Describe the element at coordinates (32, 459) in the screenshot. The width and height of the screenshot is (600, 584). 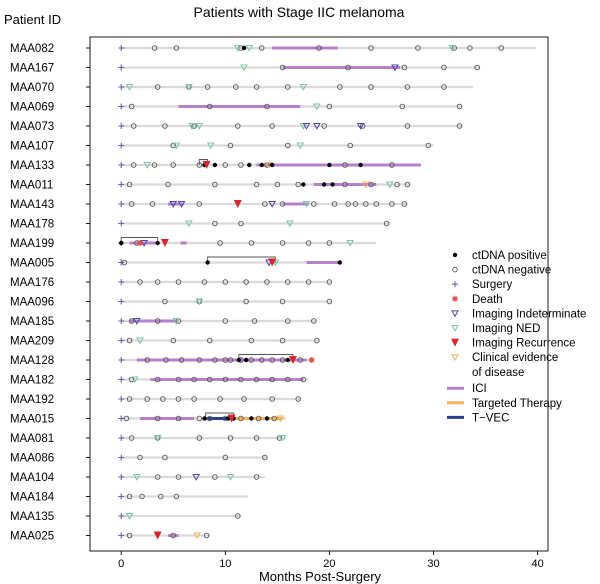
I see `patient-id-label: MAA086` at that location.